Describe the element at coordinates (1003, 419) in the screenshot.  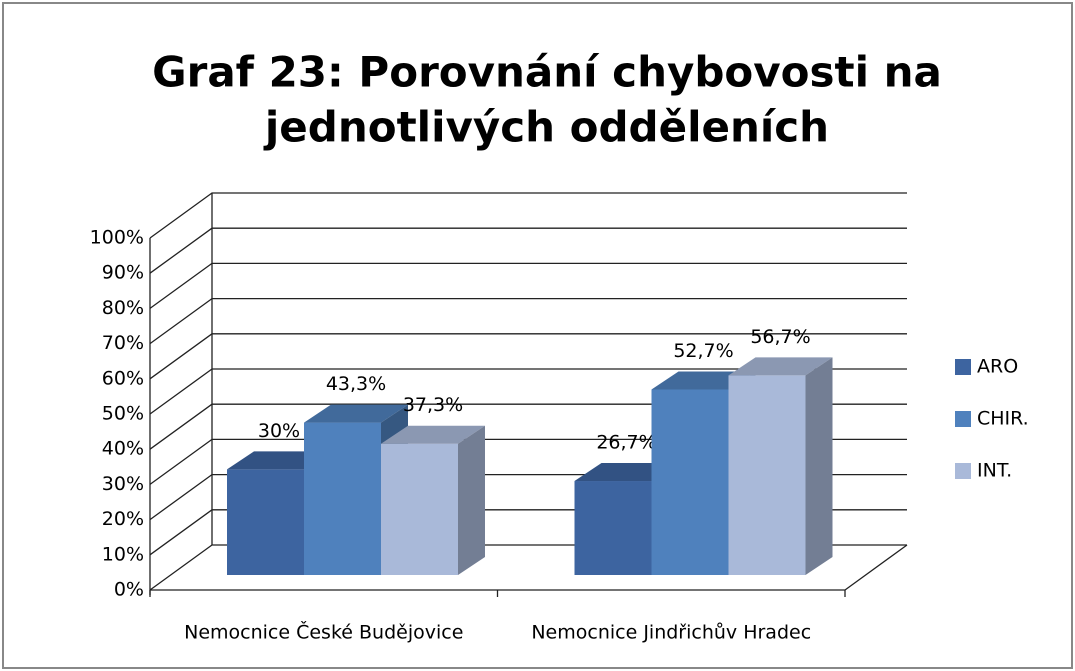
I see `legend-label: CHIR.` at that location.